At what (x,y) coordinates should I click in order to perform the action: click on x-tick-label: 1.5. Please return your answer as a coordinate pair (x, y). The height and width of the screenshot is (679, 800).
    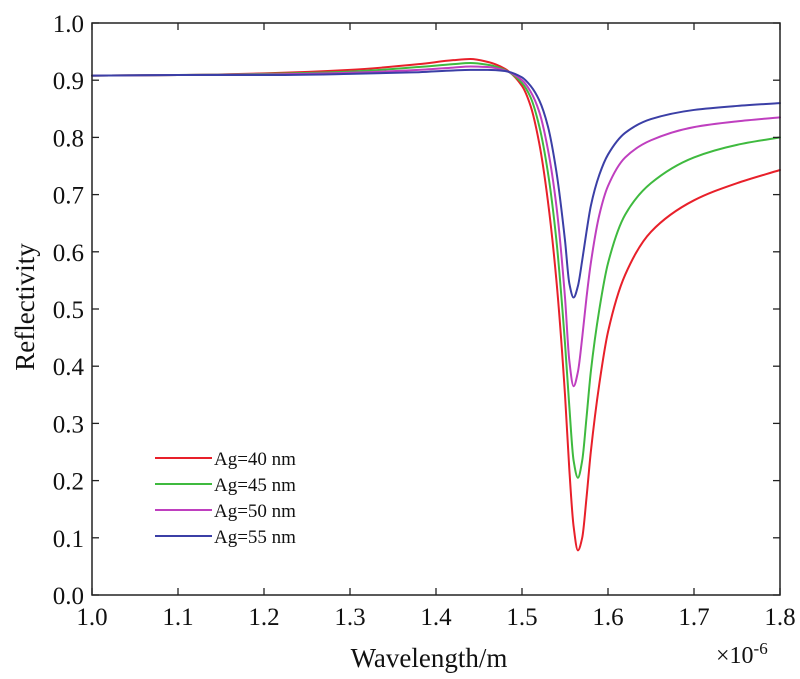
    Looking at the image, I should click on (521, 617).